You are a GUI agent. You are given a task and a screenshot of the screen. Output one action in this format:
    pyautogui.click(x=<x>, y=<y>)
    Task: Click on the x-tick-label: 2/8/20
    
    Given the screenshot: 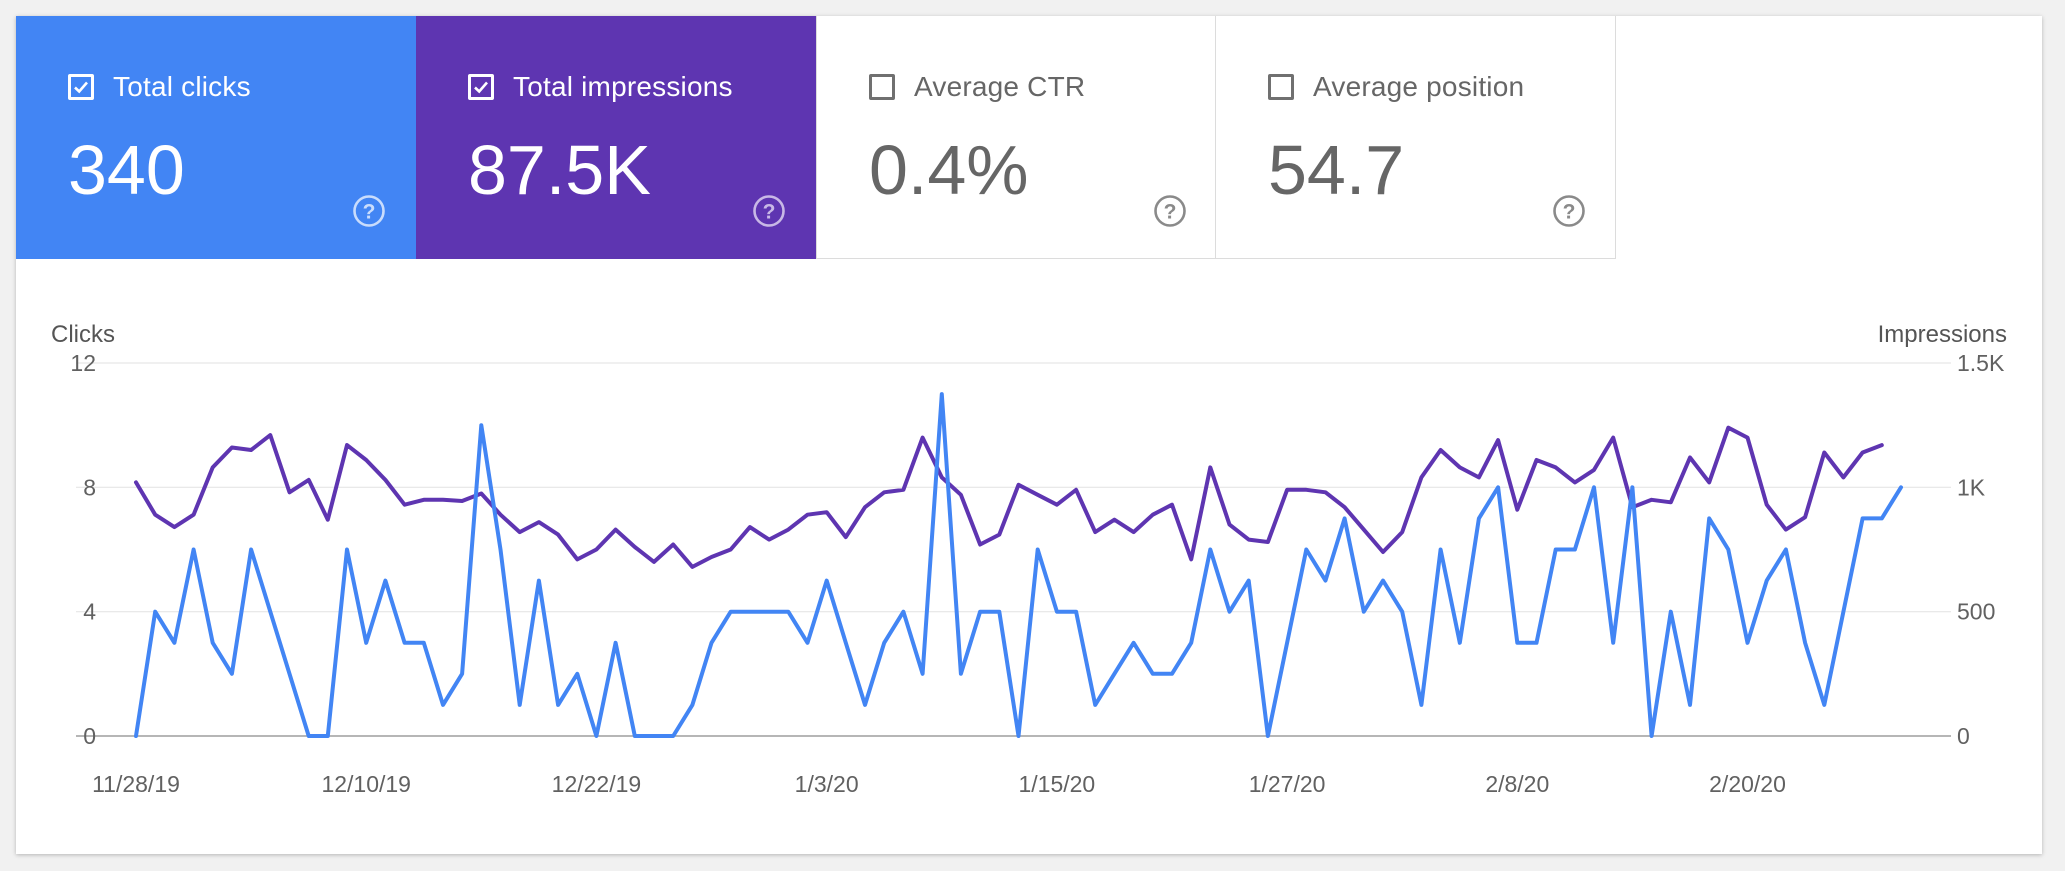 What is the action you would take?
    pyautogui.click(x=1517, y=784)
    